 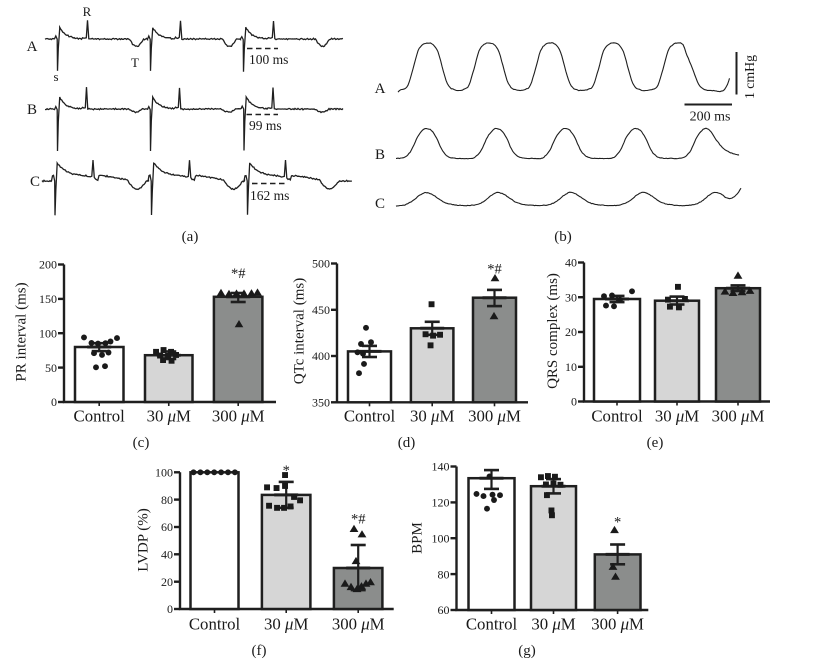 I want to click on svg-text: 200, so click(x=48, y=265).